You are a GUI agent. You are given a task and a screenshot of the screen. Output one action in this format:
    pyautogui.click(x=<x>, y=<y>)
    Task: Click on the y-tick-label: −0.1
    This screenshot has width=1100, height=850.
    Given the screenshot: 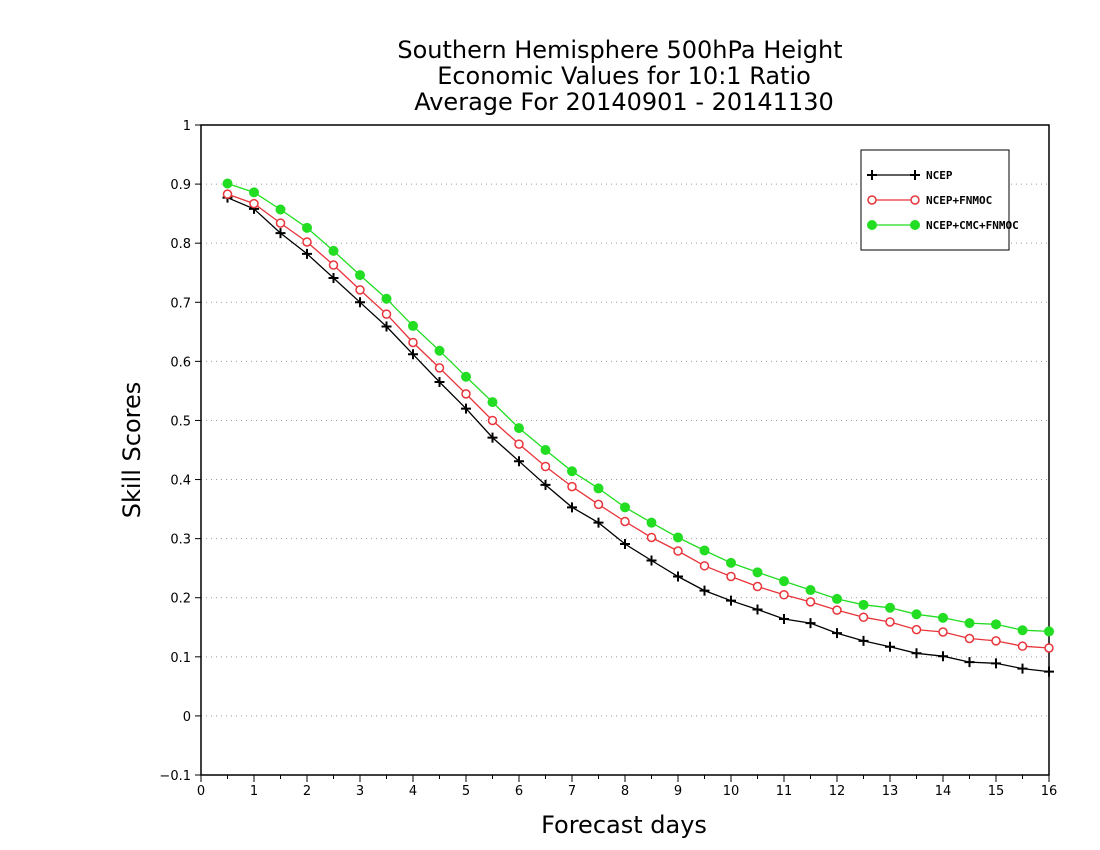 What is the action you would take?
    pyautogui.click(x=175, y=776)
    